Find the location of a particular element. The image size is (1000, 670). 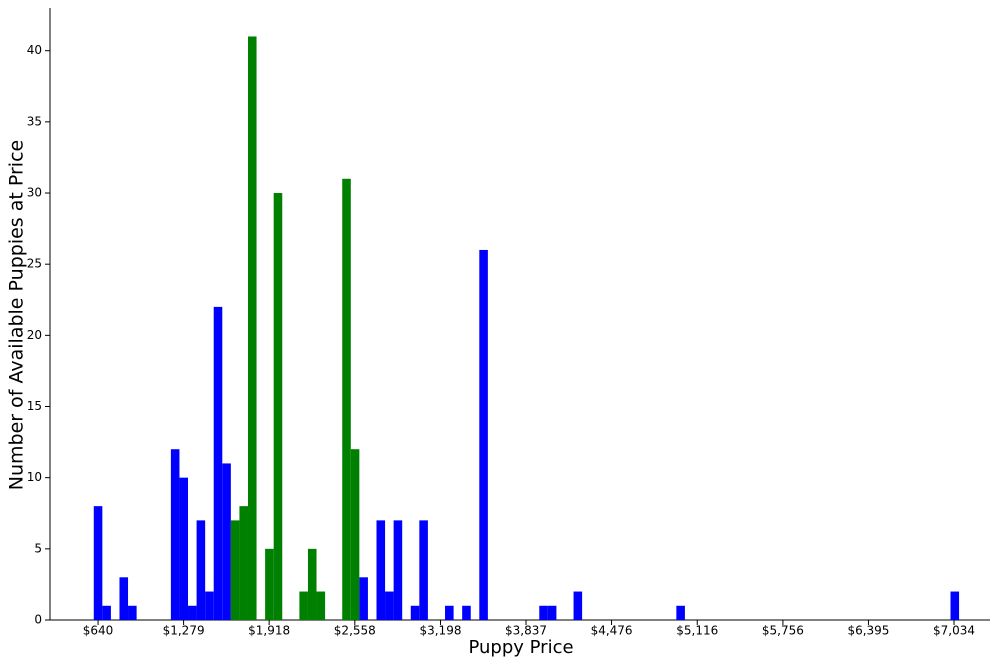

y-tick-label: 5 is located at coordinates (38, 548).